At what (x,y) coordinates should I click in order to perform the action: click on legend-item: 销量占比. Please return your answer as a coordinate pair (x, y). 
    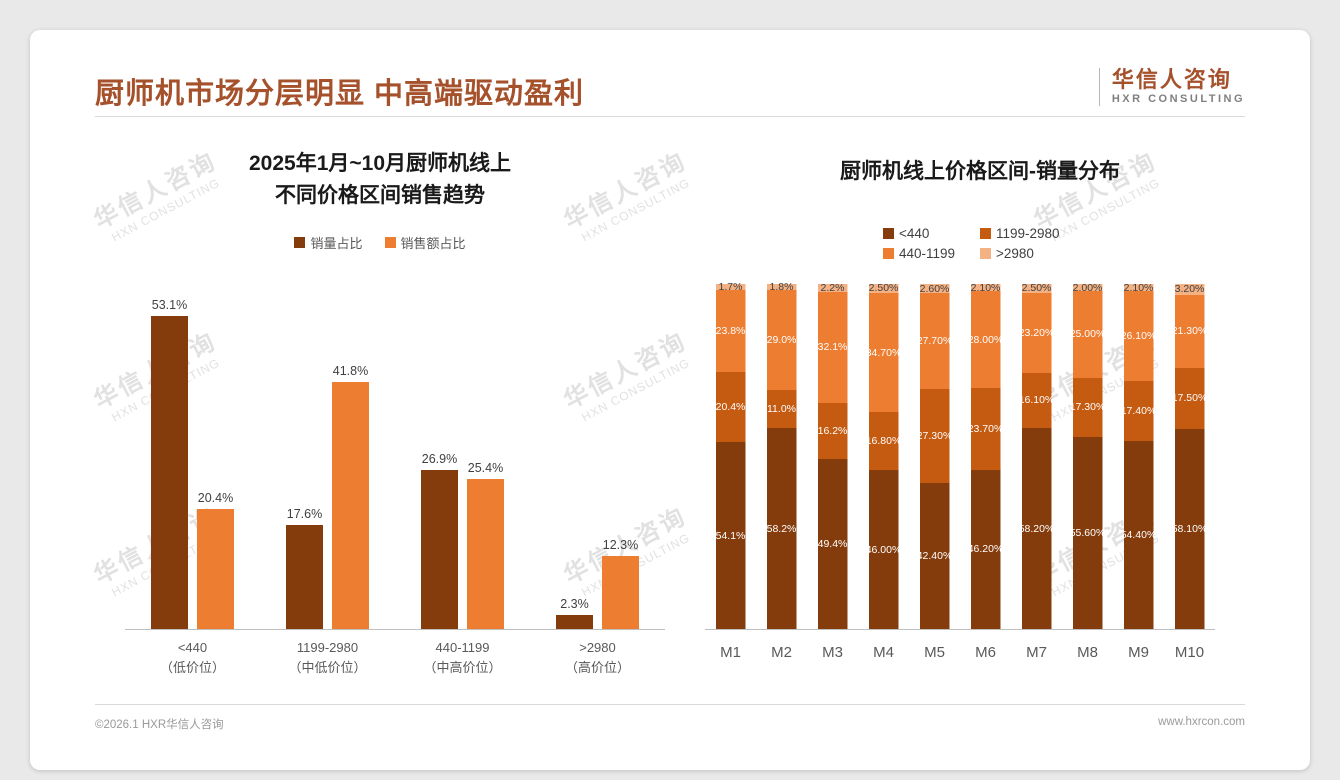
    Looking at the image, I should click on (328, 242).